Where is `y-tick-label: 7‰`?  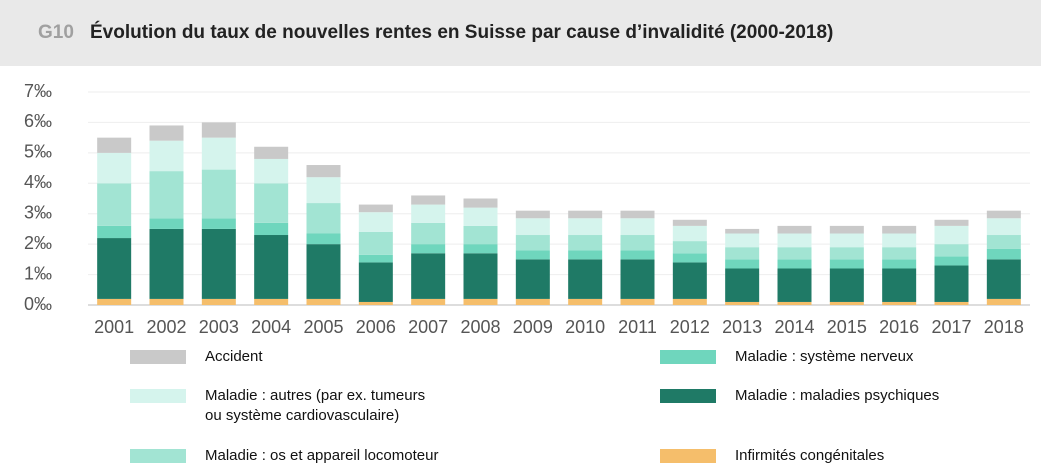 y-tick-label: 7‰ is located at coordinates (38, 91).